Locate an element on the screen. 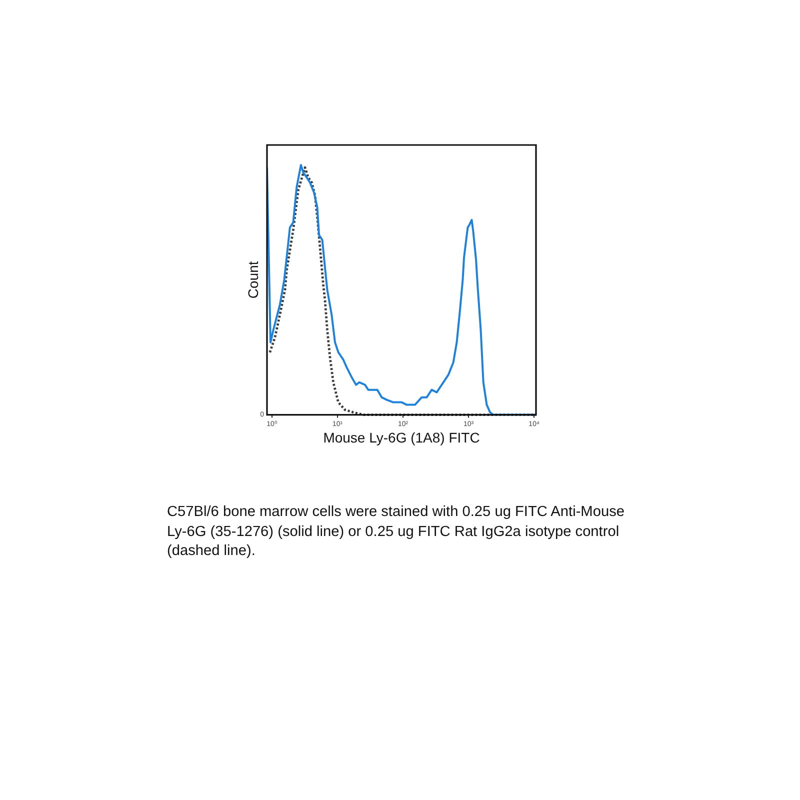 The image size is (800, 800). y-axis-title: Count is located at coordinates (252, 280).